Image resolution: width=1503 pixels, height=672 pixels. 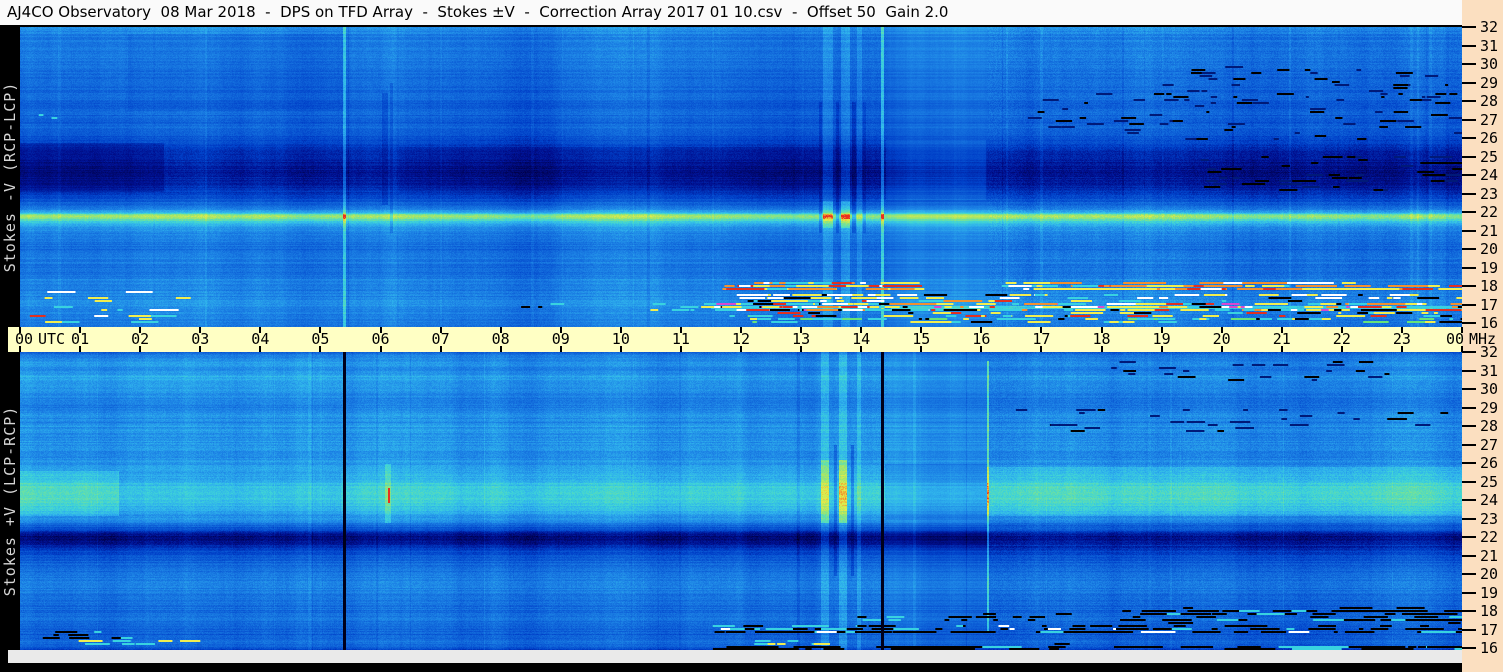 What do you see at coordinates (620, 339) in the screenshot?
I see `time-tick-label: 10` at bounding box center [620, 339].